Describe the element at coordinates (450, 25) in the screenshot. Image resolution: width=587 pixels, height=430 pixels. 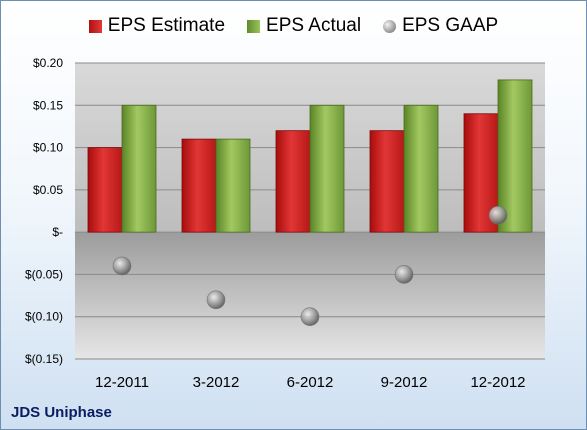
I see `legend-label-gaap: EPS GAAP` at that location.